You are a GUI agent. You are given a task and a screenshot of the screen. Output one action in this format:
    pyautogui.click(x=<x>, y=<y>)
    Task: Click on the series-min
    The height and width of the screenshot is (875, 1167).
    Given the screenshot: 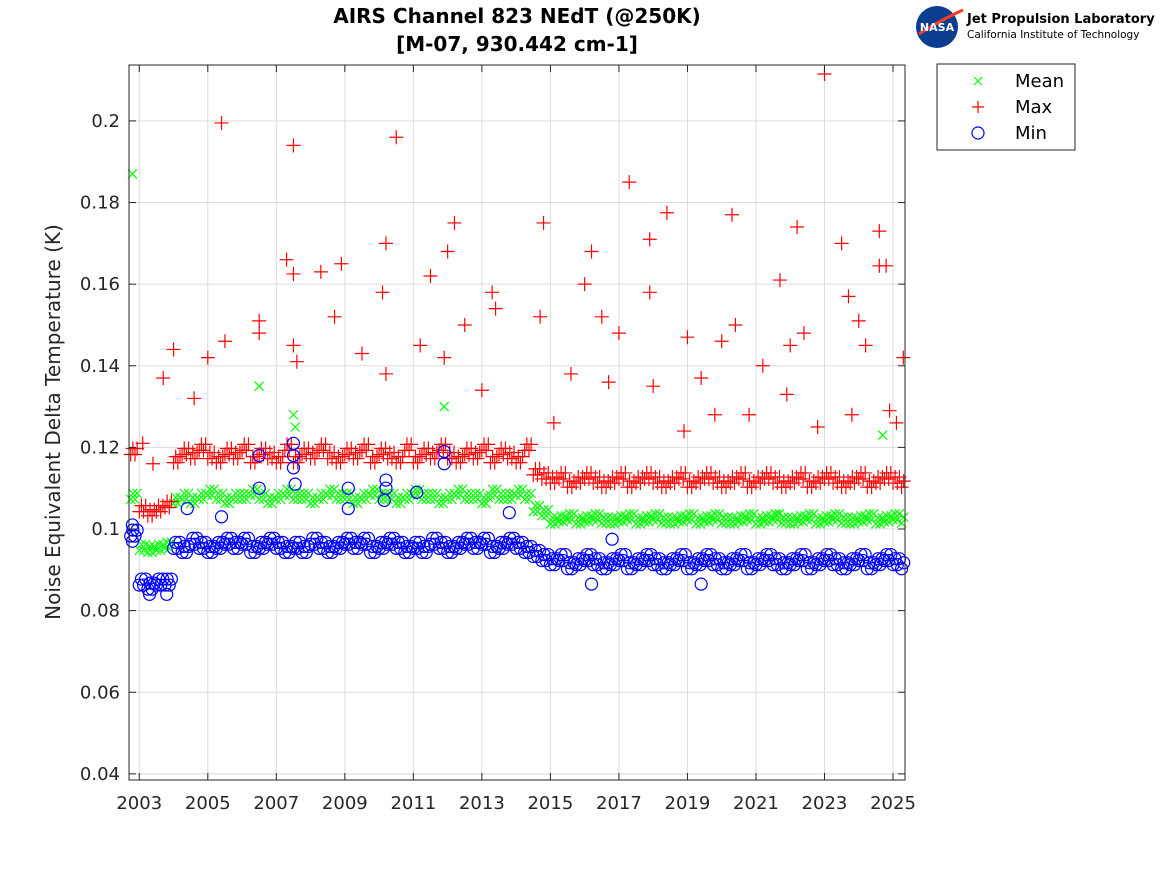 What is the action you would take?
    pyautogui.click(x=517, y=518)
    